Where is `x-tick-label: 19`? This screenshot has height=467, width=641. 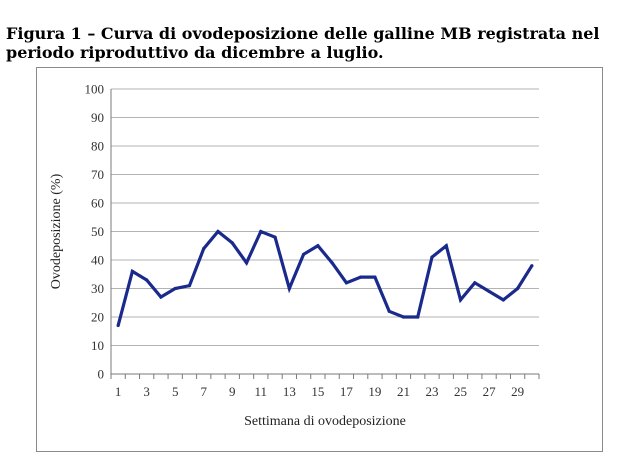
x-tick-label: 19 is located at coordinates (374, 391).